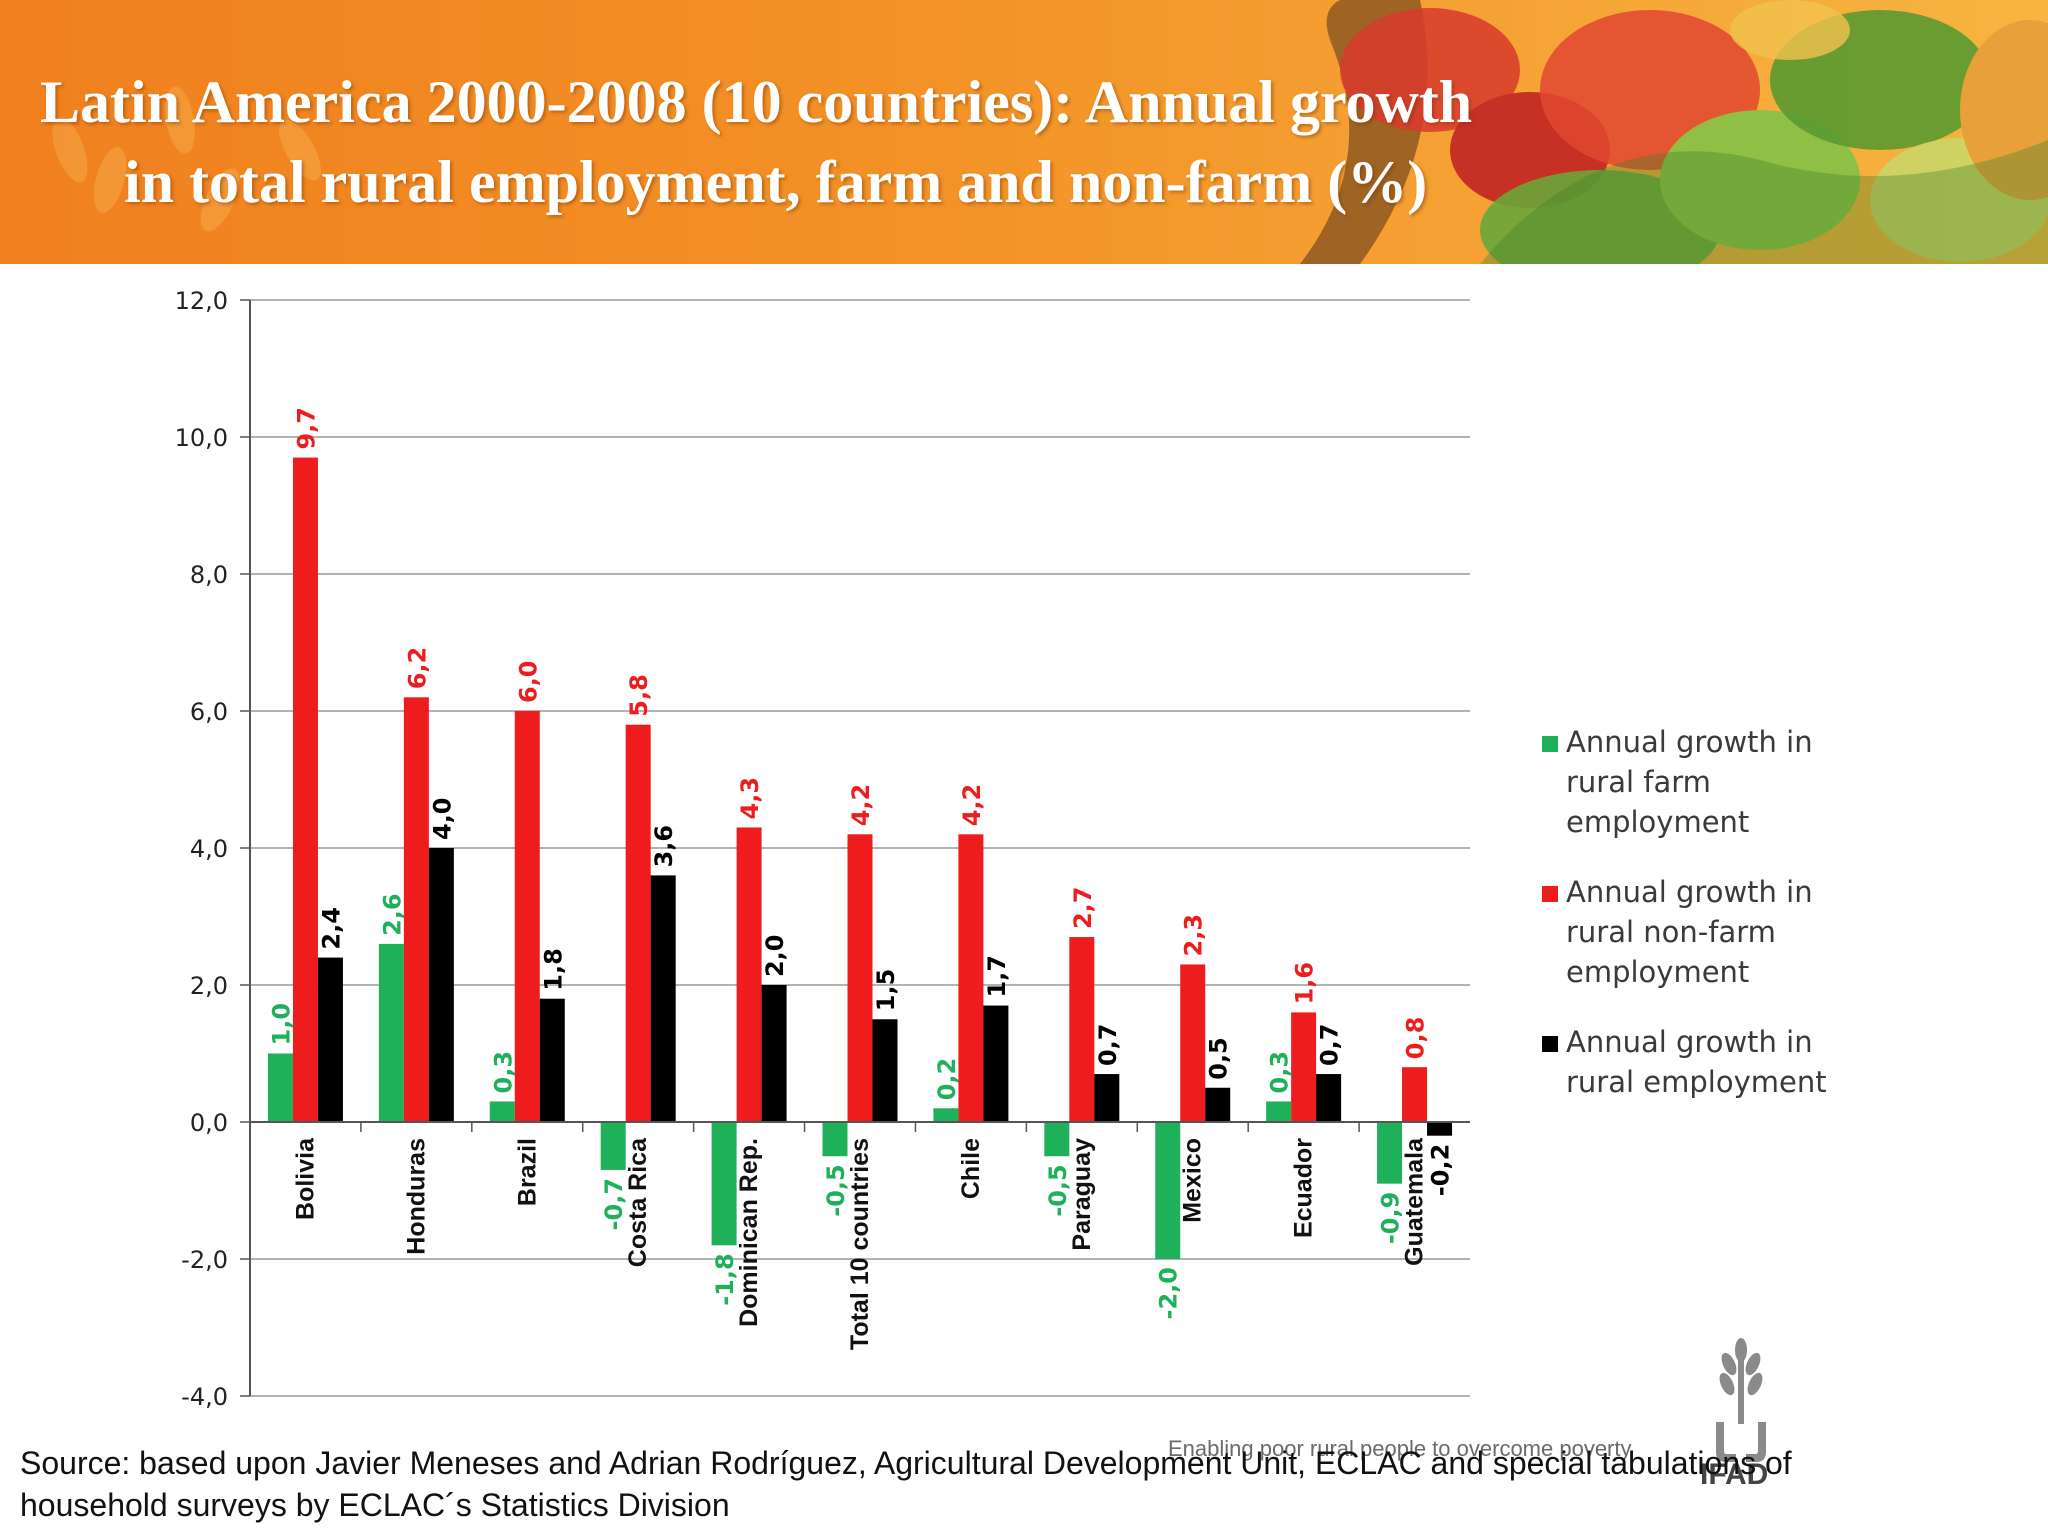 The height and width of the screenshot is (1536, 2048). I want to click on data-label: -0,9, so click(1391, 1218).